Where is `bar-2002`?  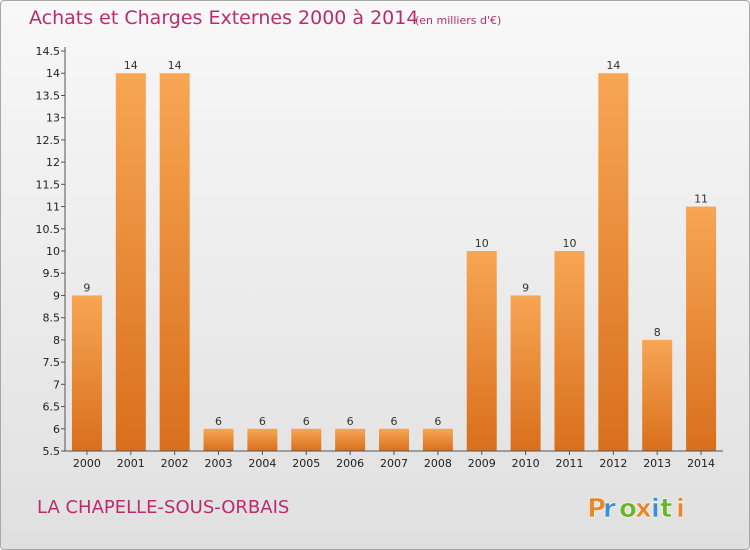
bar-2002 is located at coordinates (174, 262).